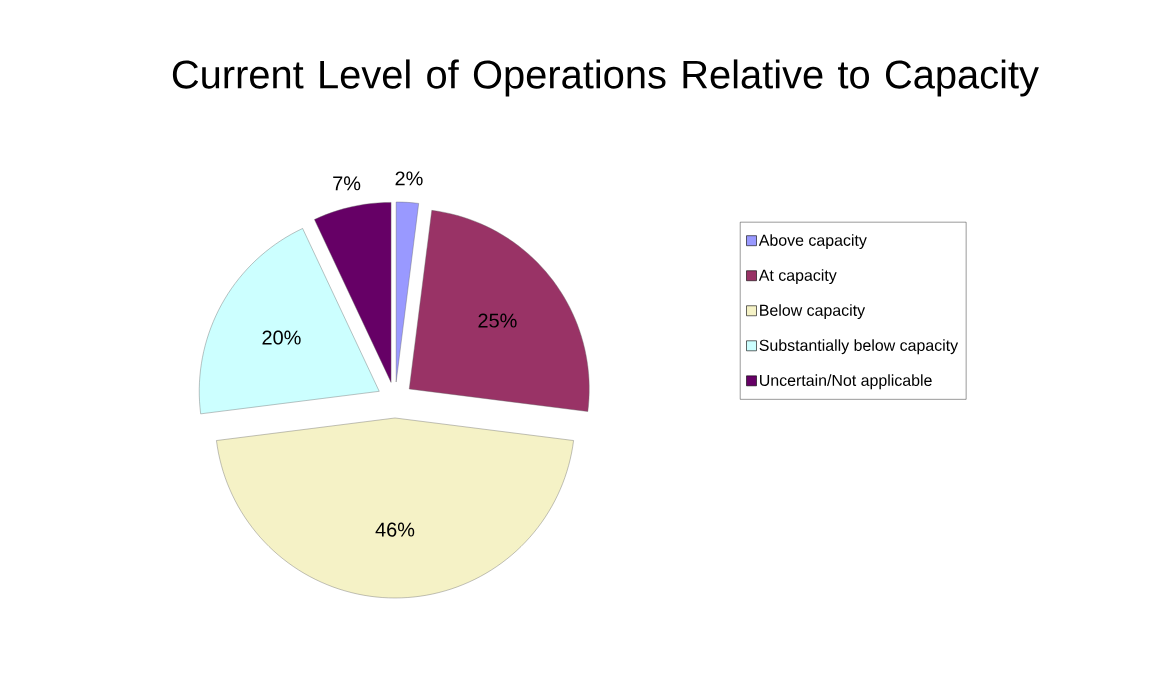 Image resolution: width=1150 pixels, height=683 pixels. I want to click on legend-label: Substantially below capacity, so click(859, 347).